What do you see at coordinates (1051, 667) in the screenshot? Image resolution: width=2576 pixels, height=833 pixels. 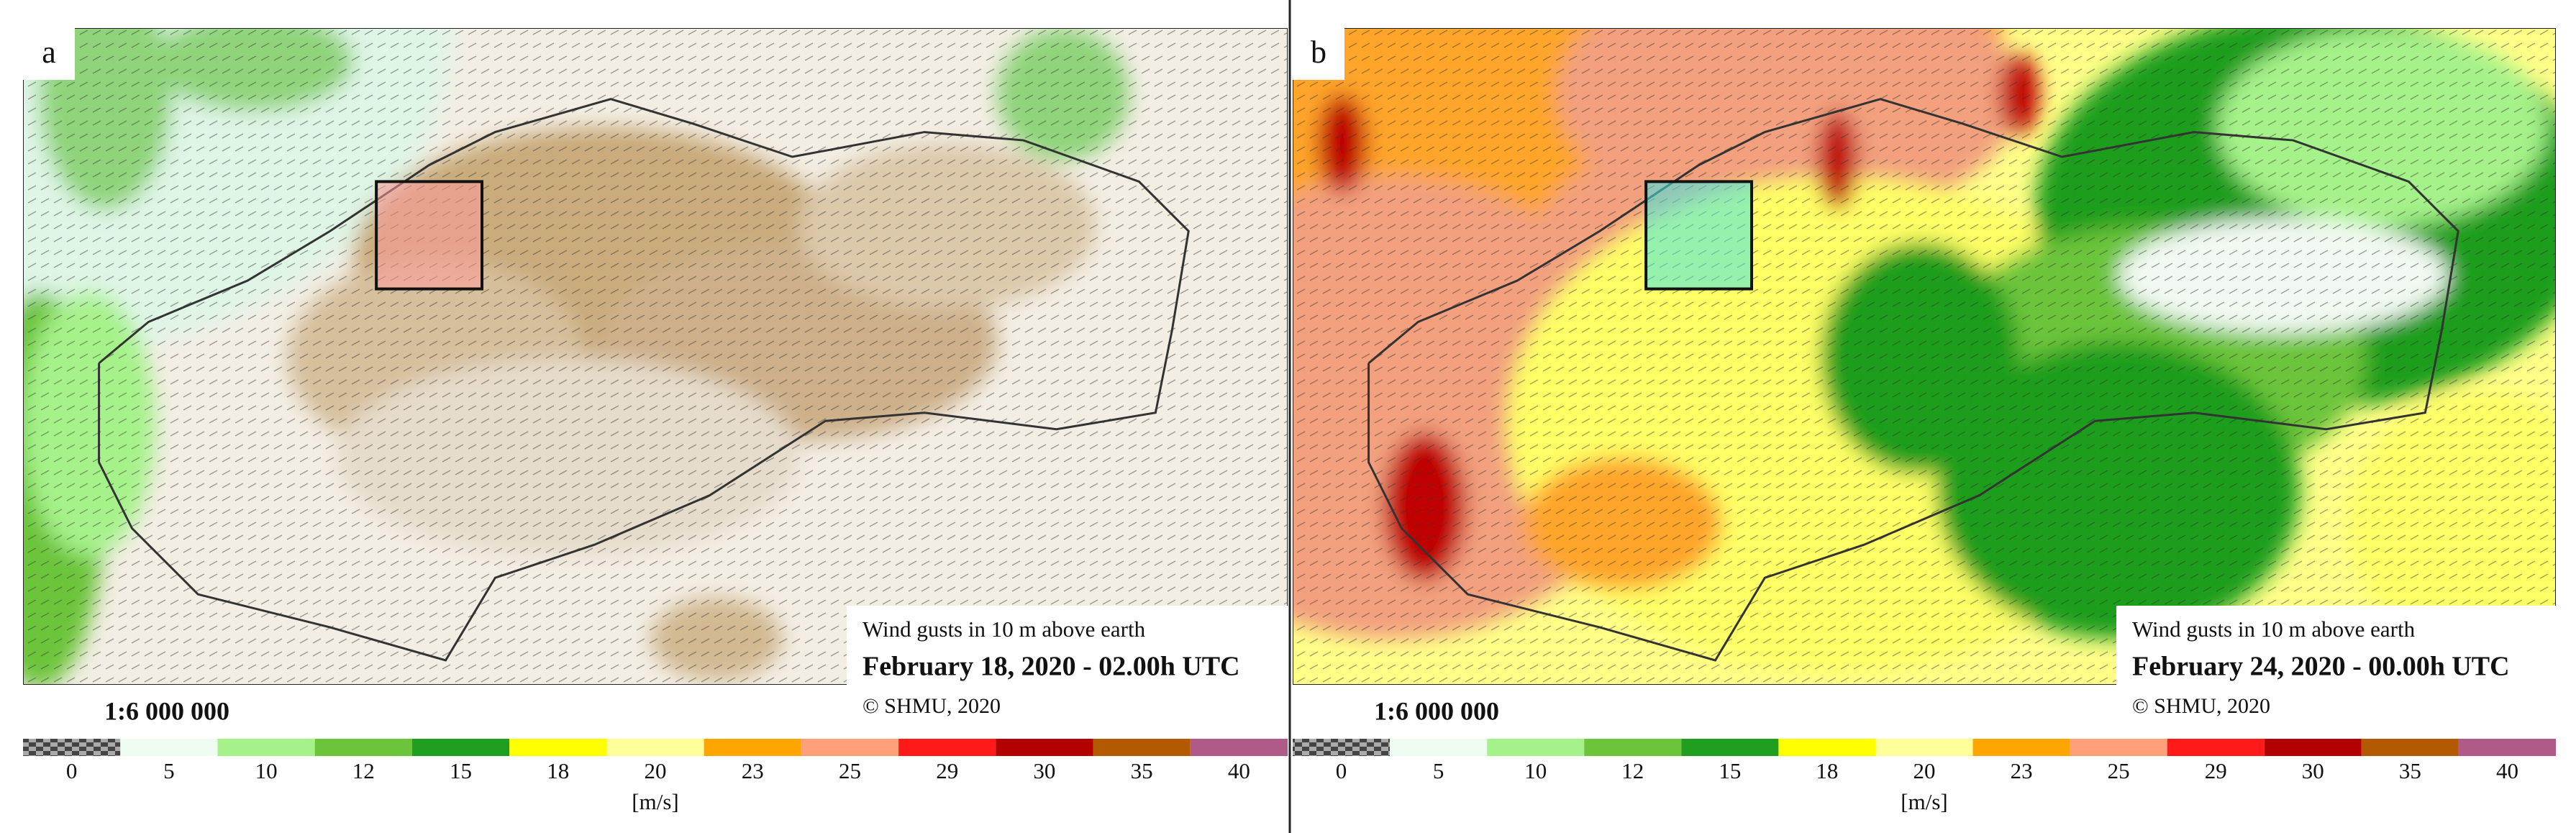 I see `caption-date: February 18, 2020 - 02.00h UTC` at bounding box center [1051, 667].